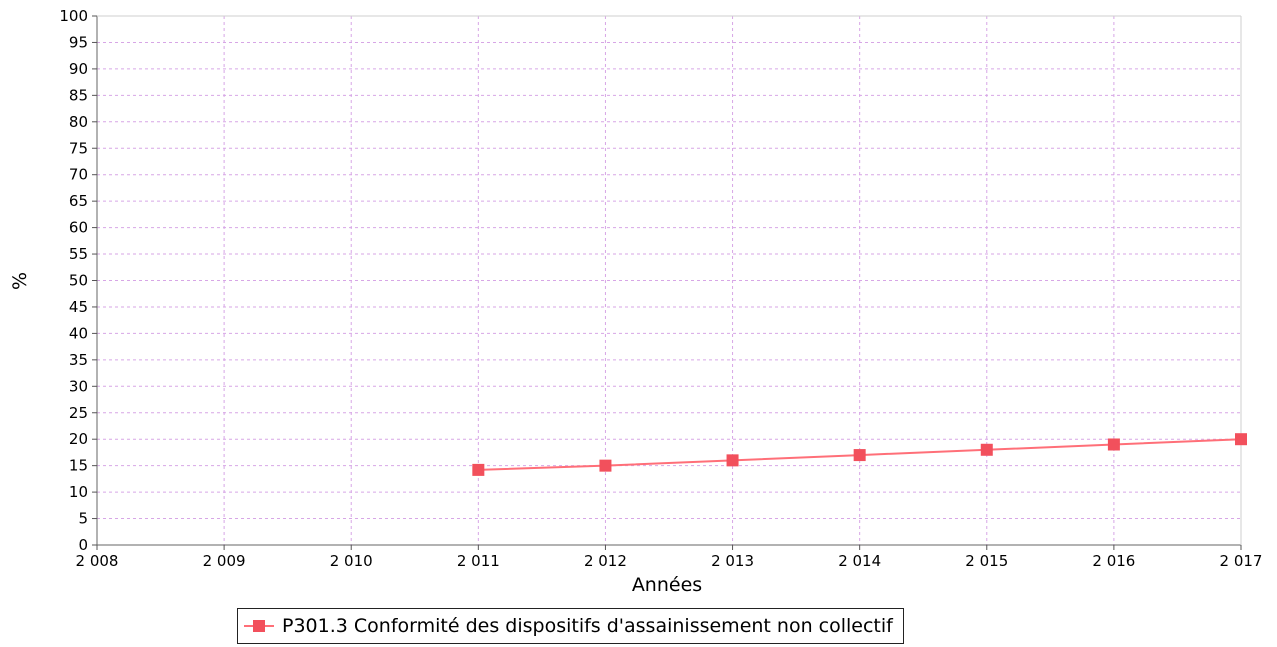 The height and width of the screenshot is (647, 1277). What do you see at coordinates (78, 360) in the screenshot?
I see `y-tick-label: 35` at bounding box center [78, 360].